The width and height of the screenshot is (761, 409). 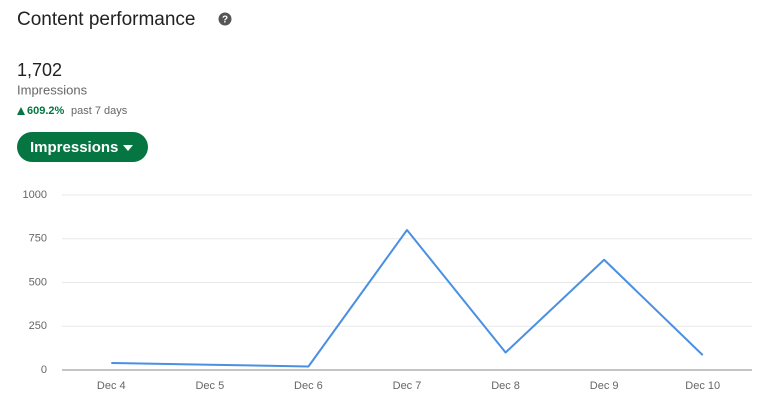 What do you see at coordinates (38, 282) in the screenshot?
I see `y-tick-label: 500` at bounding box center [38, 282].